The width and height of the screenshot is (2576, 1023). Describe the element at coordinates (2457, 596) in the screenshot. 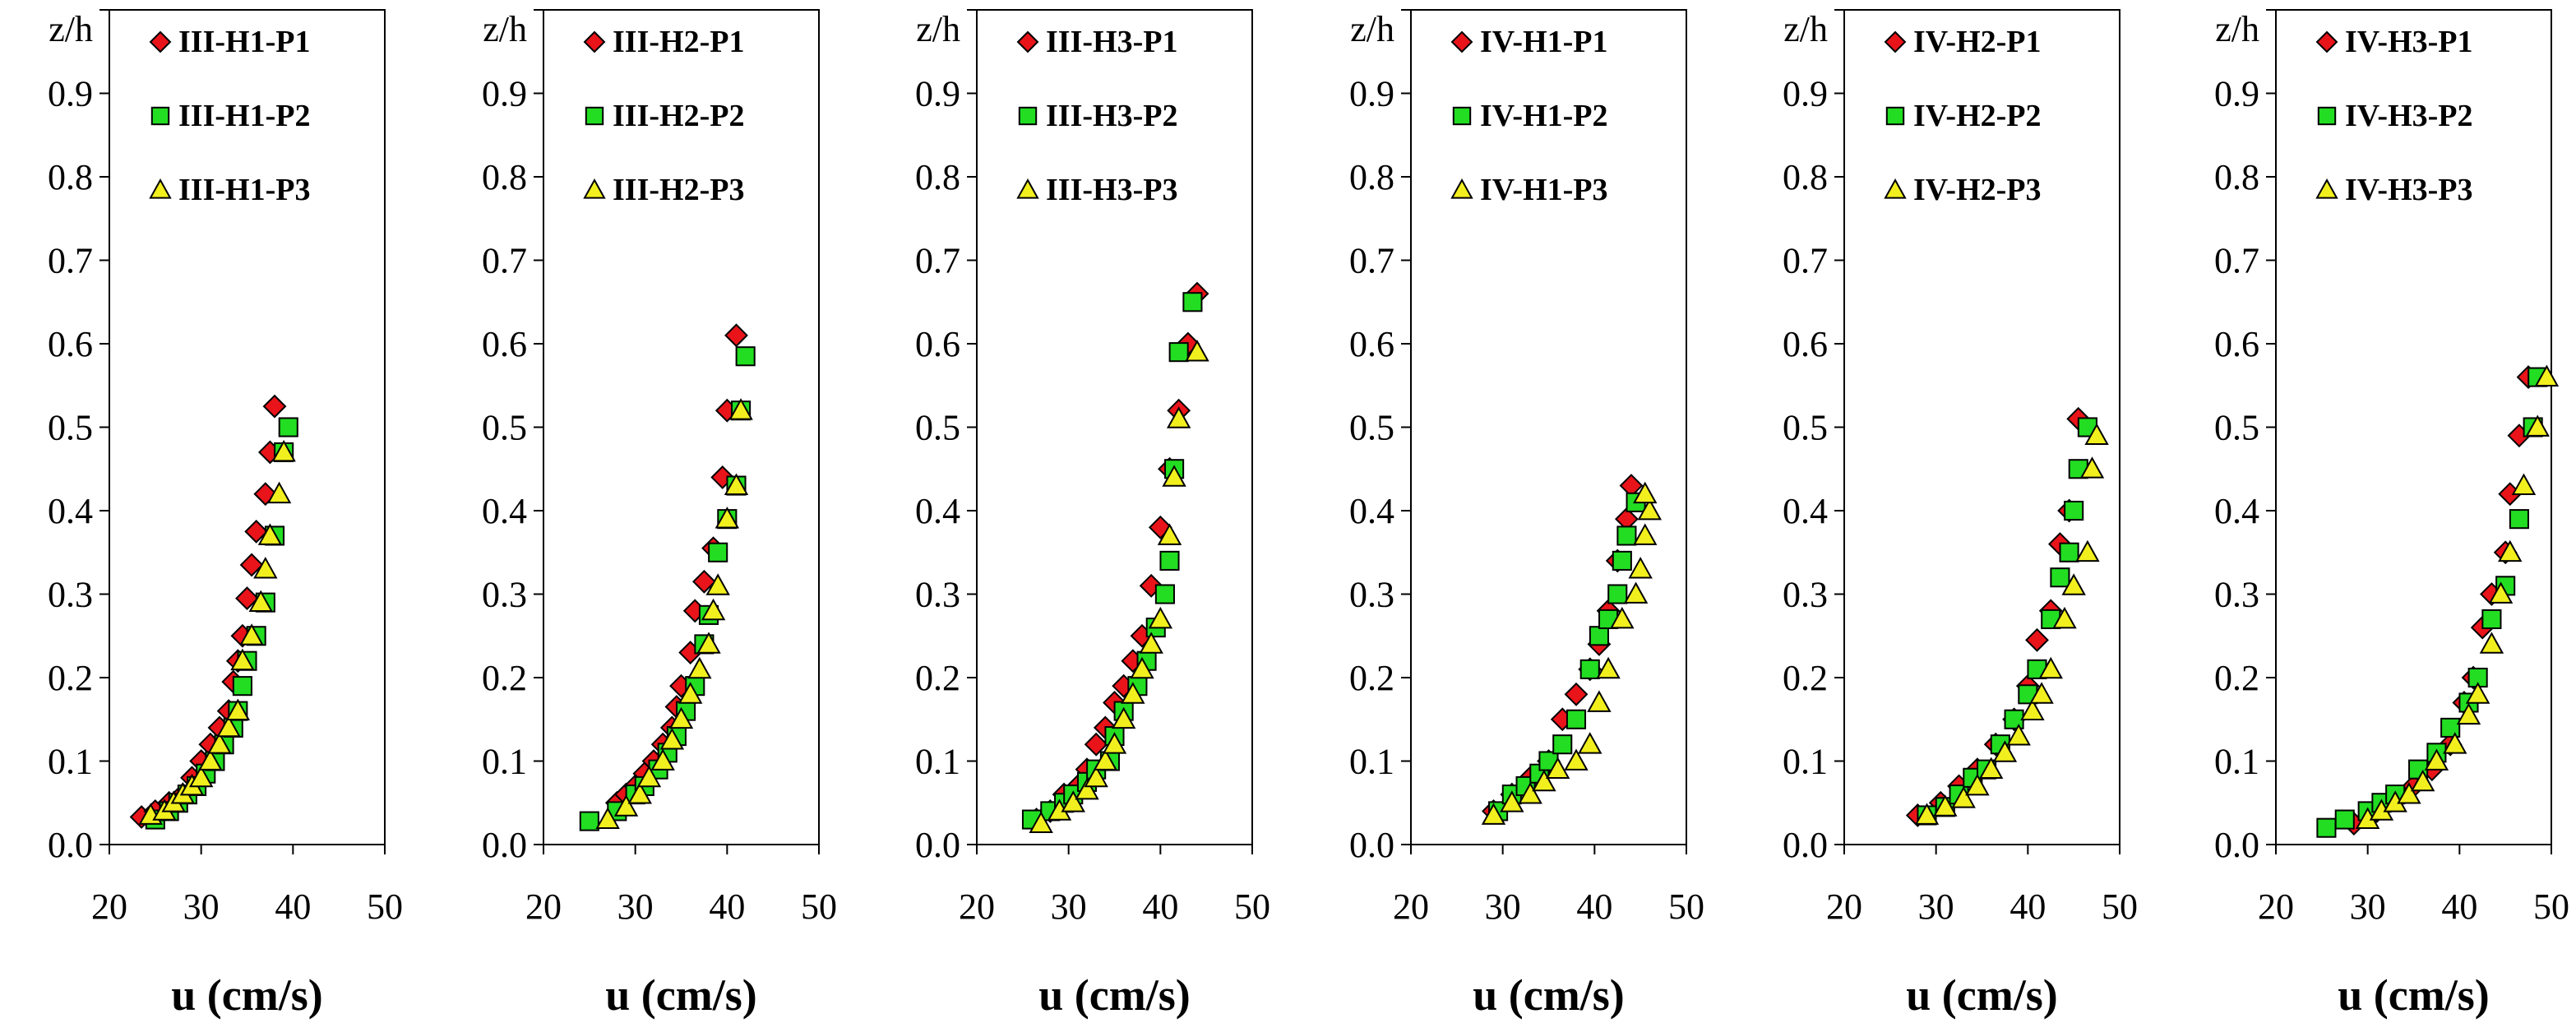

I see `series-IV-H3-P3` at that location.